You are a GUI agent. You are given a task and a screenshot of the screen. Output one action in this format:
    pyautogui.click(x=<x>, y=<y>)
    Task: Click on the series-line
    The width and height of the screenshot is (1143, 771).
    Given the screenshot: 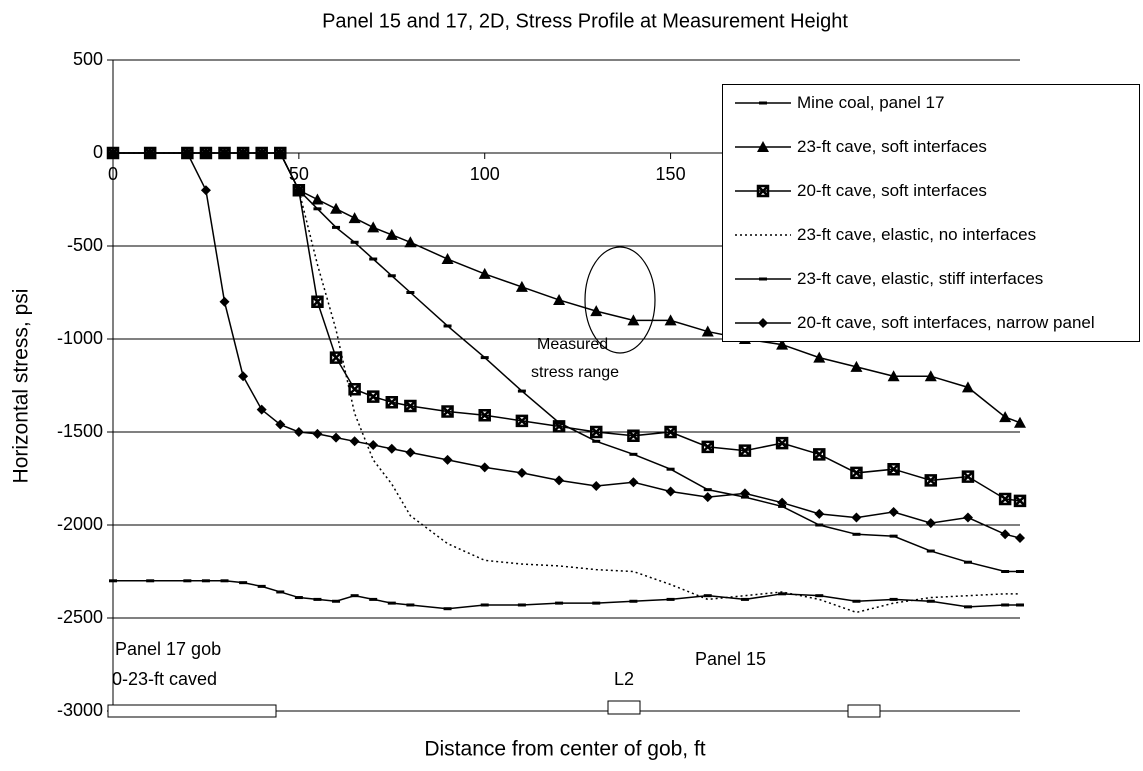 What is the action you would take?
    pyautogui.click(x=566, y=595)
    